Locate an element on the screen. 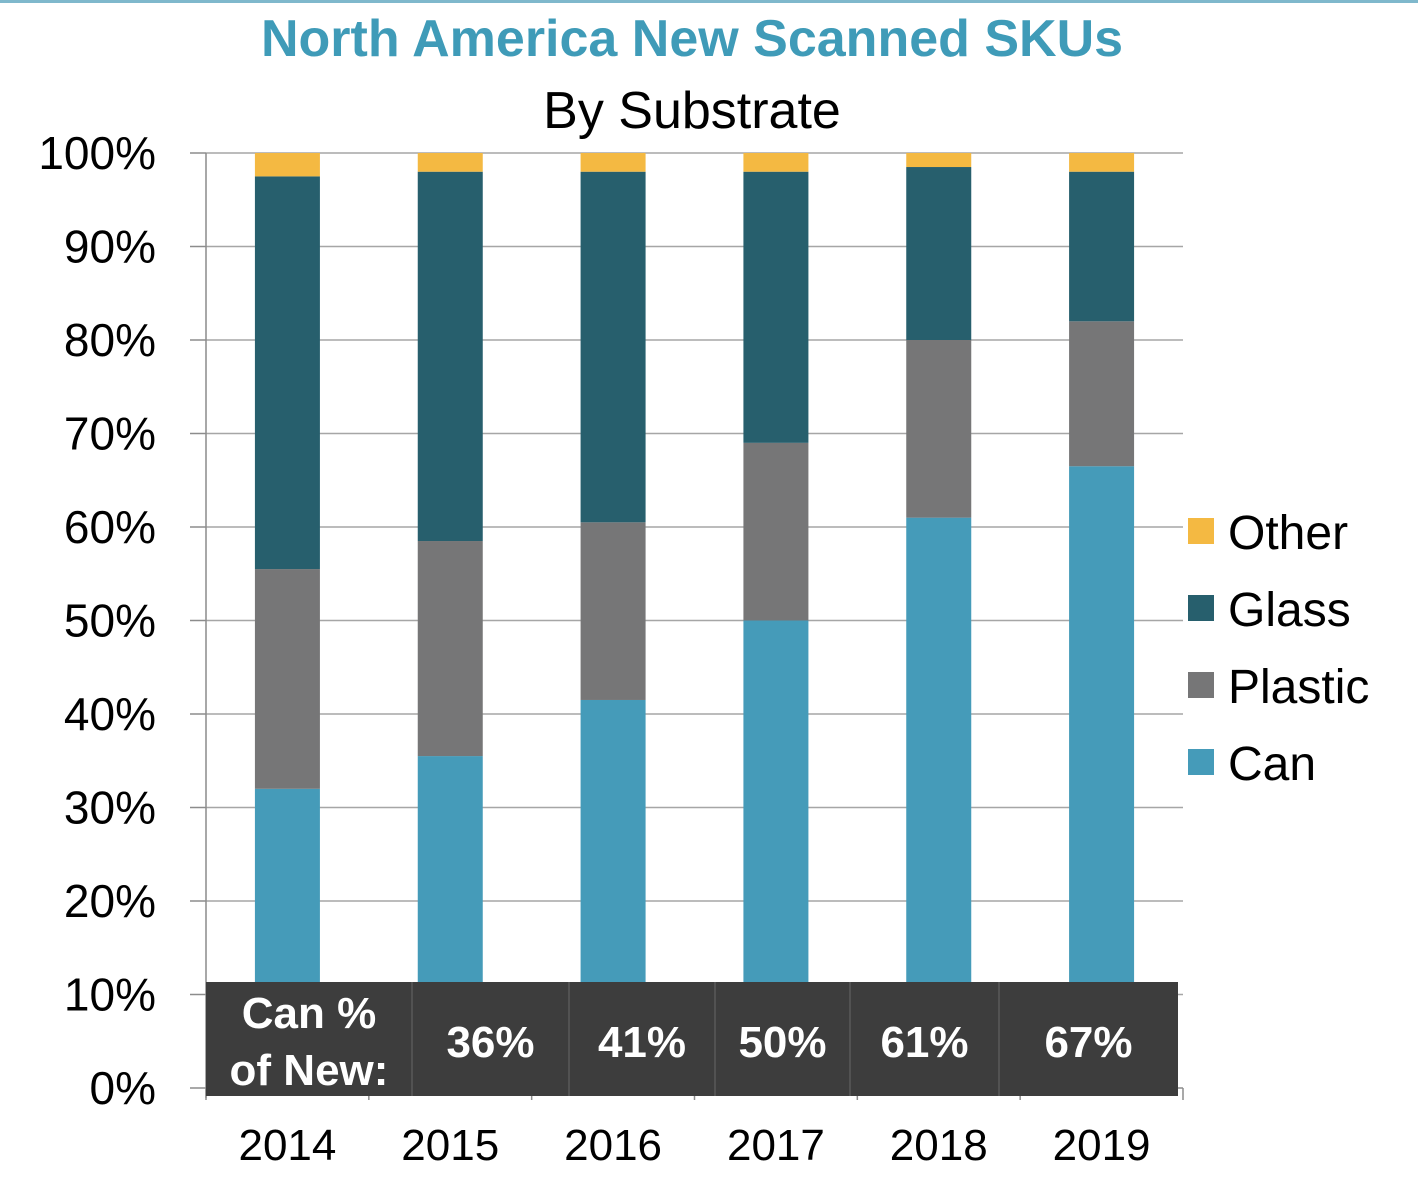  table-background is located at coordinates (692, 1039).